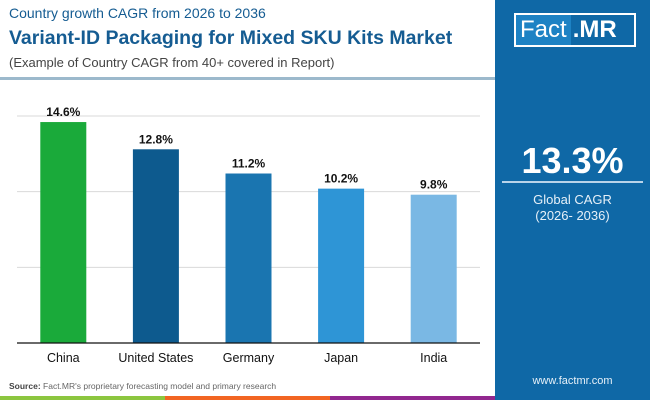  Describe the element at coordinates (248, 258) in the screenshot. I see `bar-germany` at that location.